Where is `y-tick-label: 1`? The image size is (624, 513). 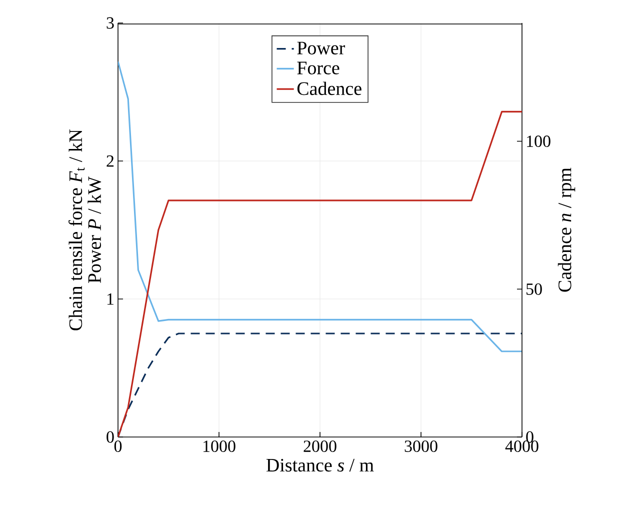 y-tick-label: 1 is located at coordinates (110, 299).